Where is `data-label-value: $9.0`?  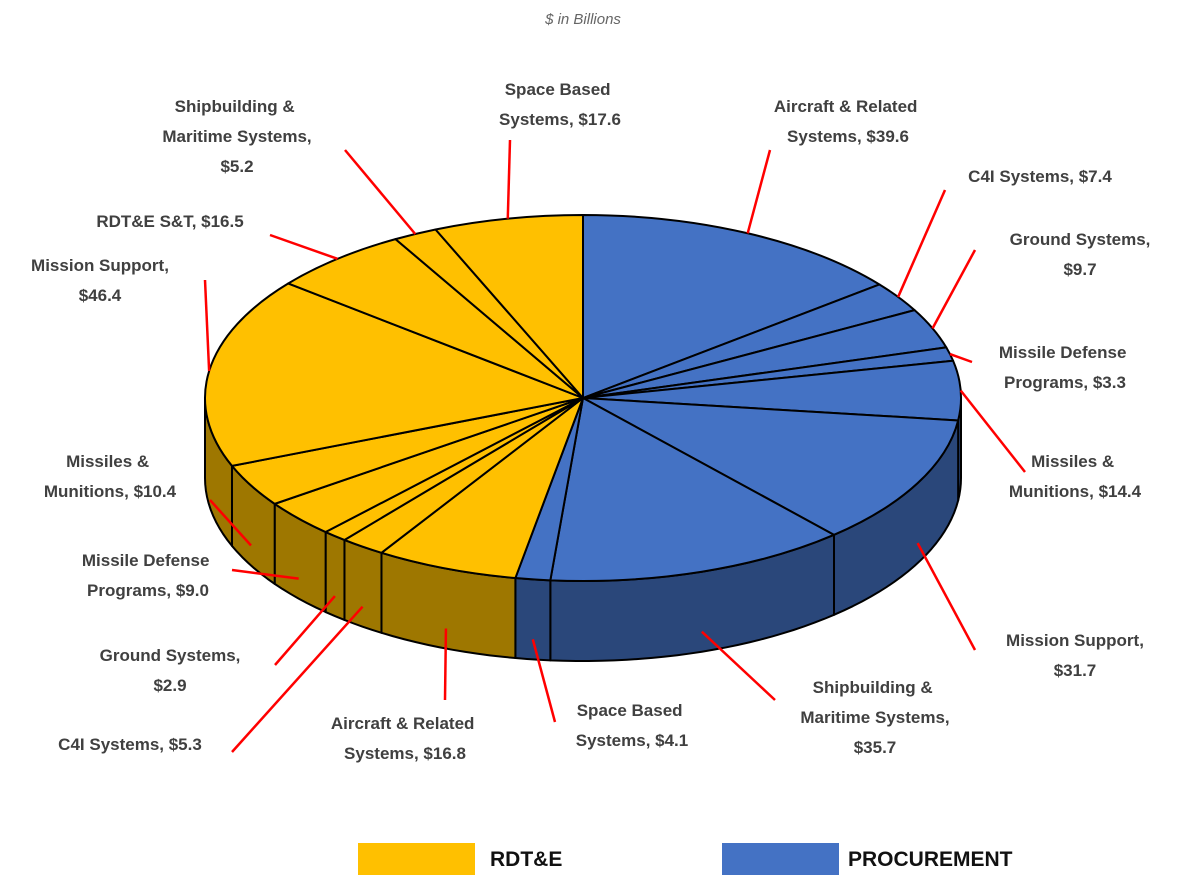 data-label-value: $9.0 is located at coordinates (192, 590).